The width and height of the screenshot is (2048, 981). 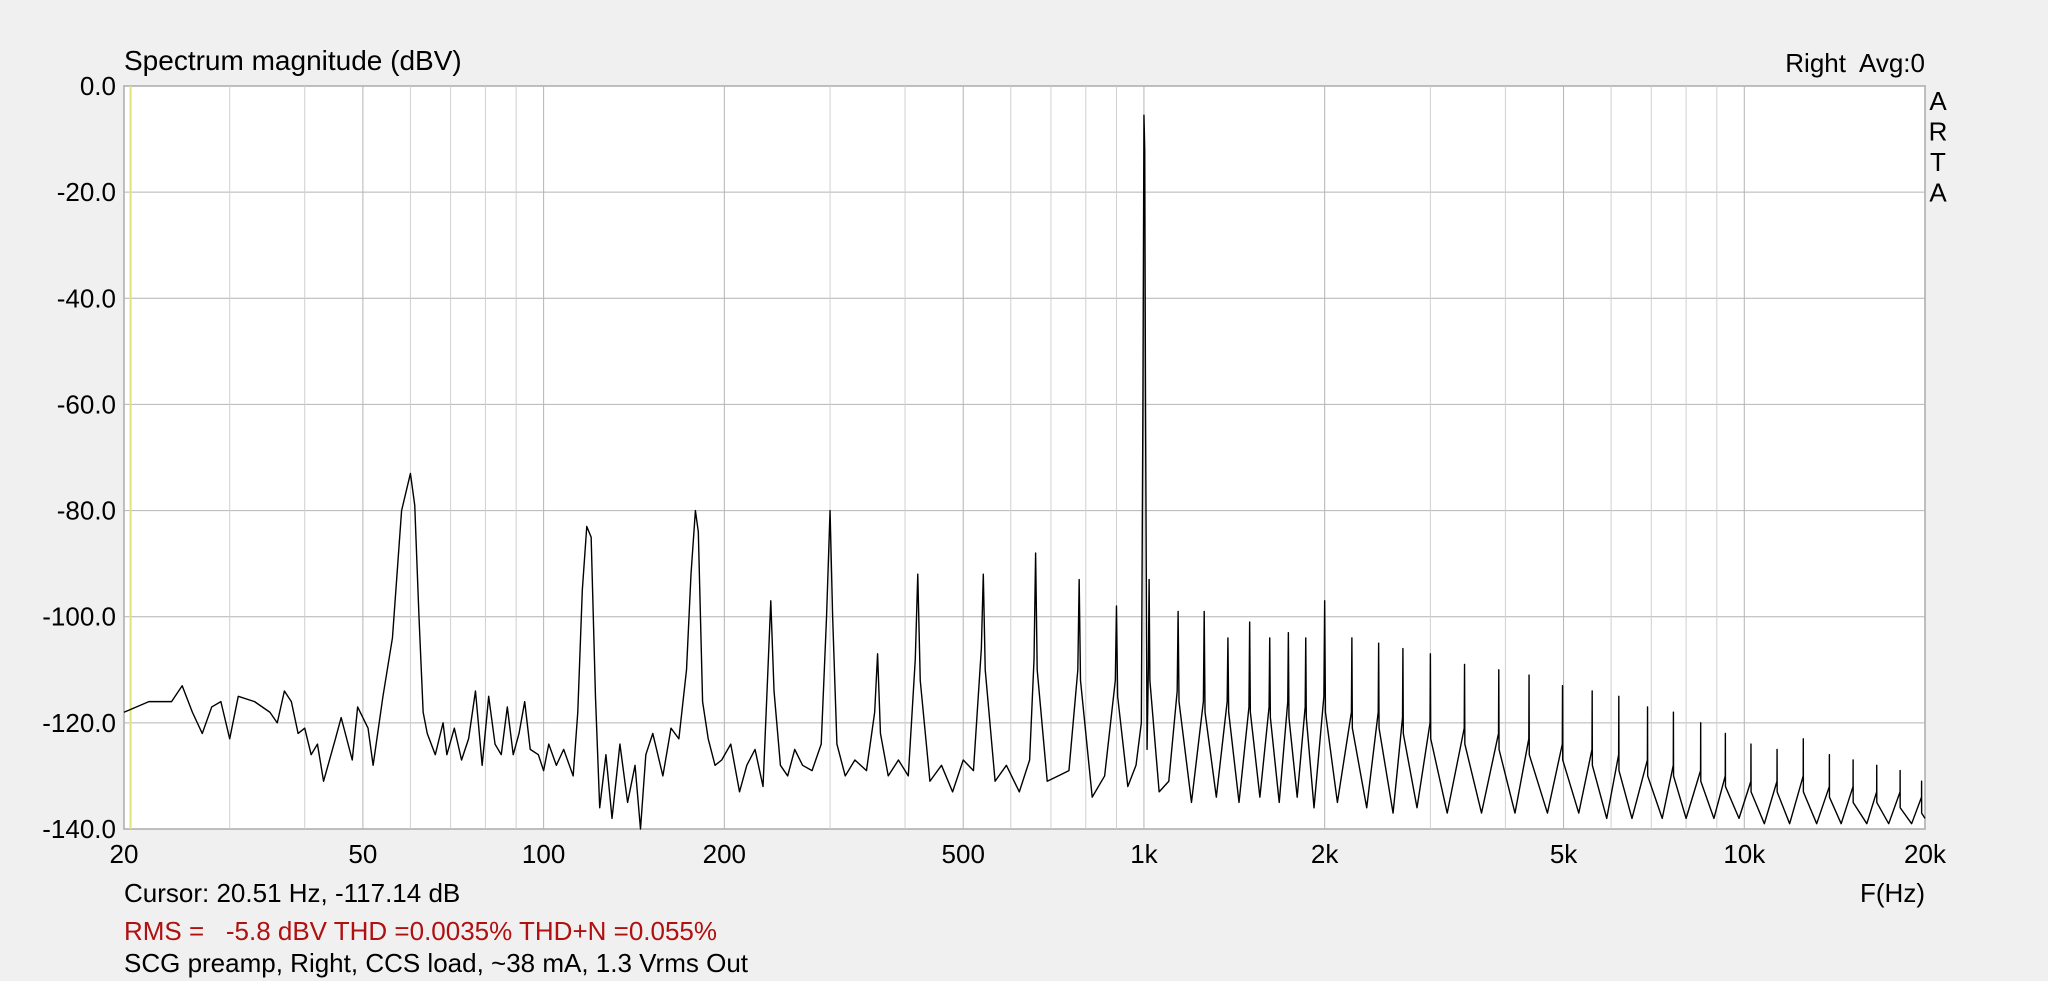 What do you see at coordinates (1938, 162) in the screenshot?
I see `watermark-letter: T` at bounding box center [1938, 162].